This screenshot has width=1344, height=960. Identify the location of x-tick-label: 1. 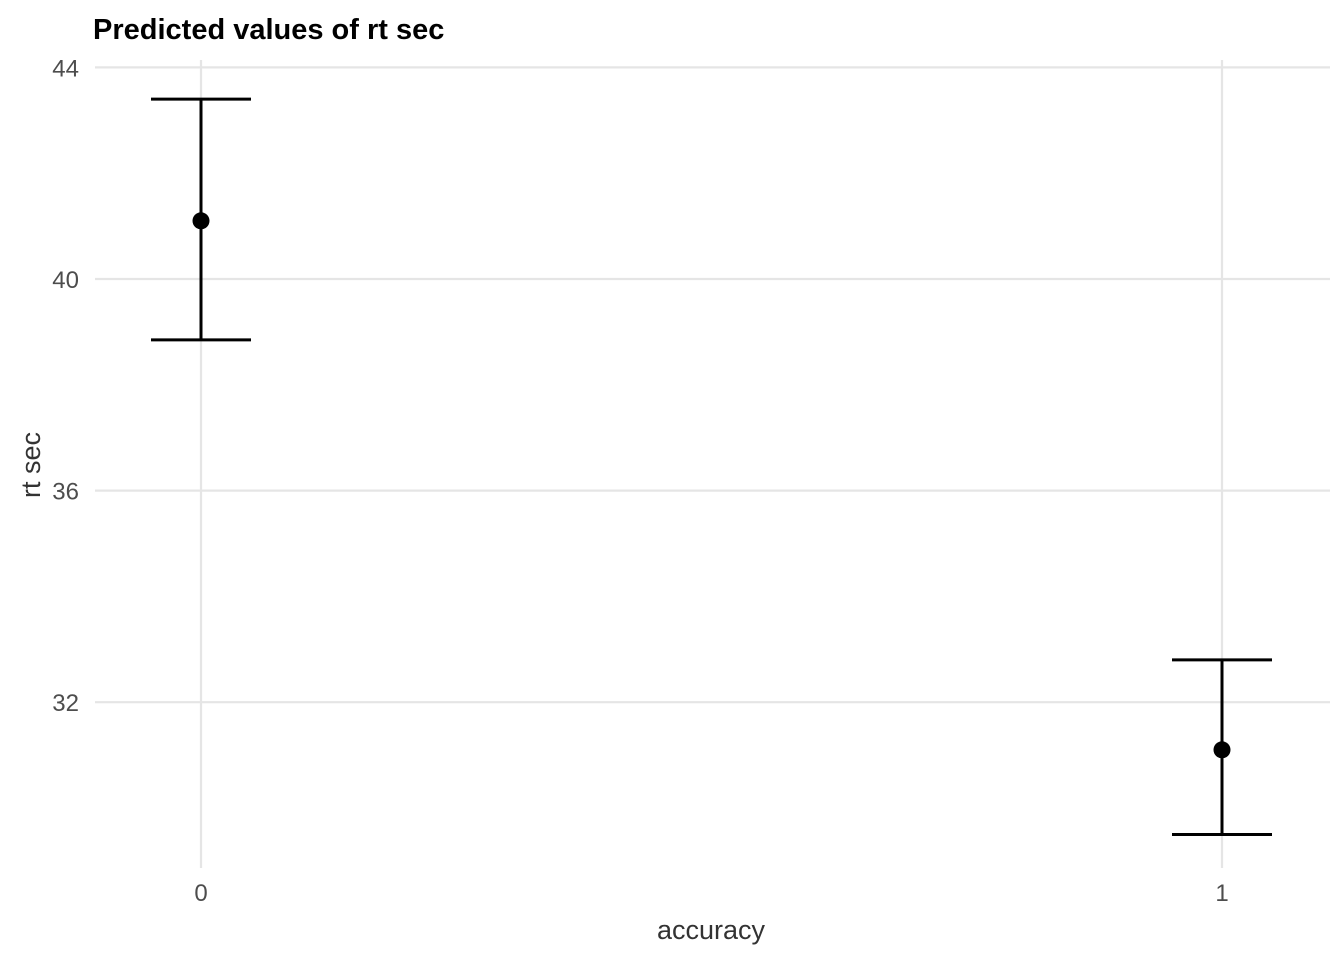
(1221, 893).